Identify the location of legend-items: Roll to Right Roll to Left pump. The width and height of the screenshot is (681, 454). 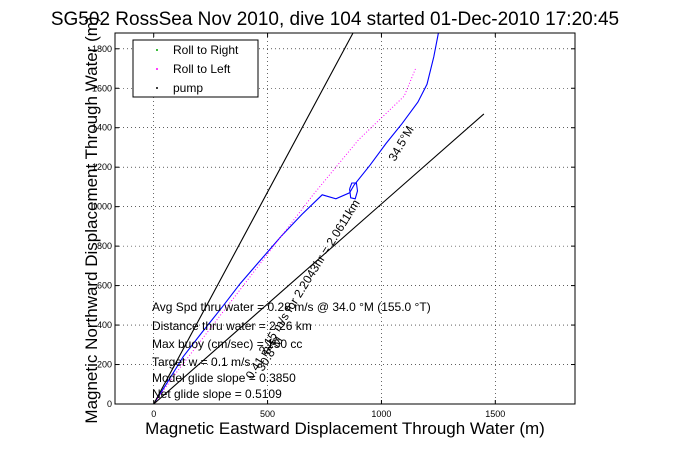
(197, 69).